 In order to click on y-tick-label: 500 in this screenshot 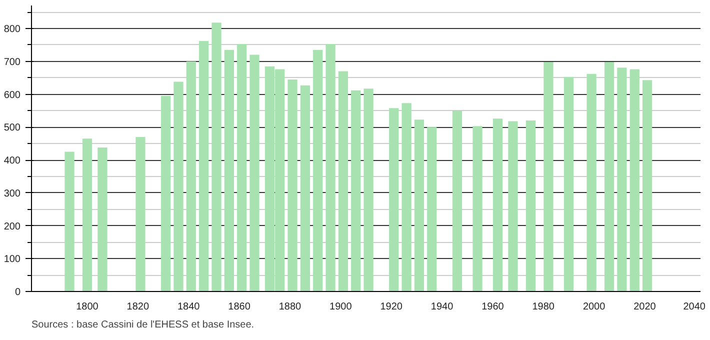, I will do `click(12, 128)`.